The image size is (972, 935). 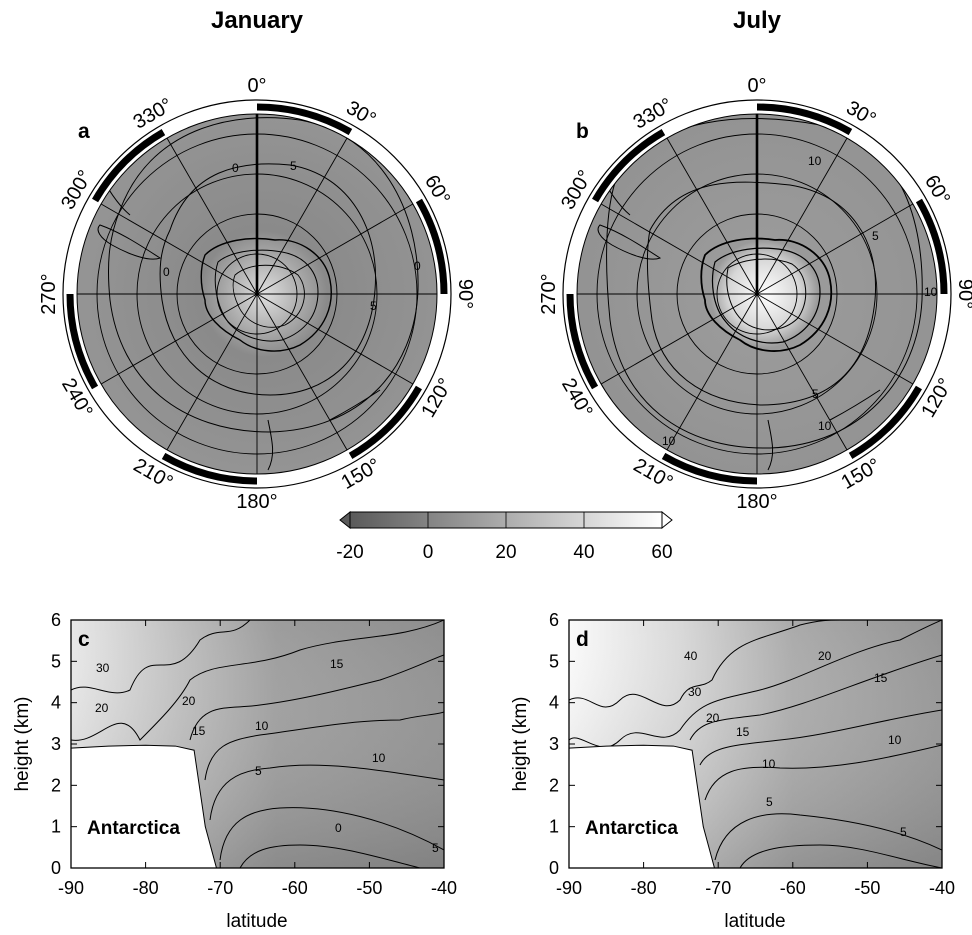 I want to click on map-graticule, so click(x=757, y=294).